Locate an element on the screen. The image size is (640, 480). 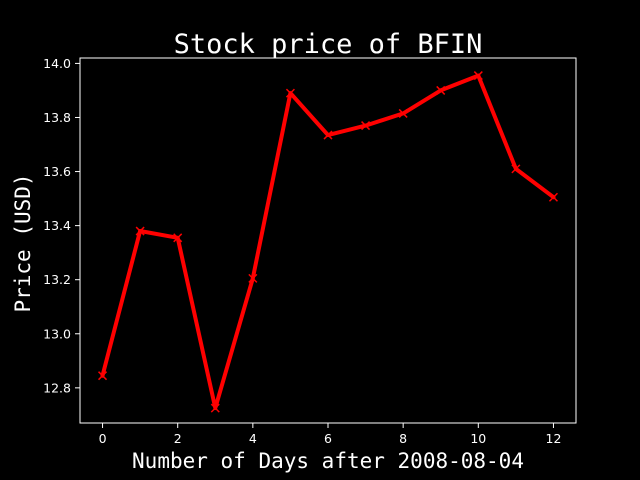
x-axis: 0 2 4 6 8 10 12 is located at coordinates (330, 434).